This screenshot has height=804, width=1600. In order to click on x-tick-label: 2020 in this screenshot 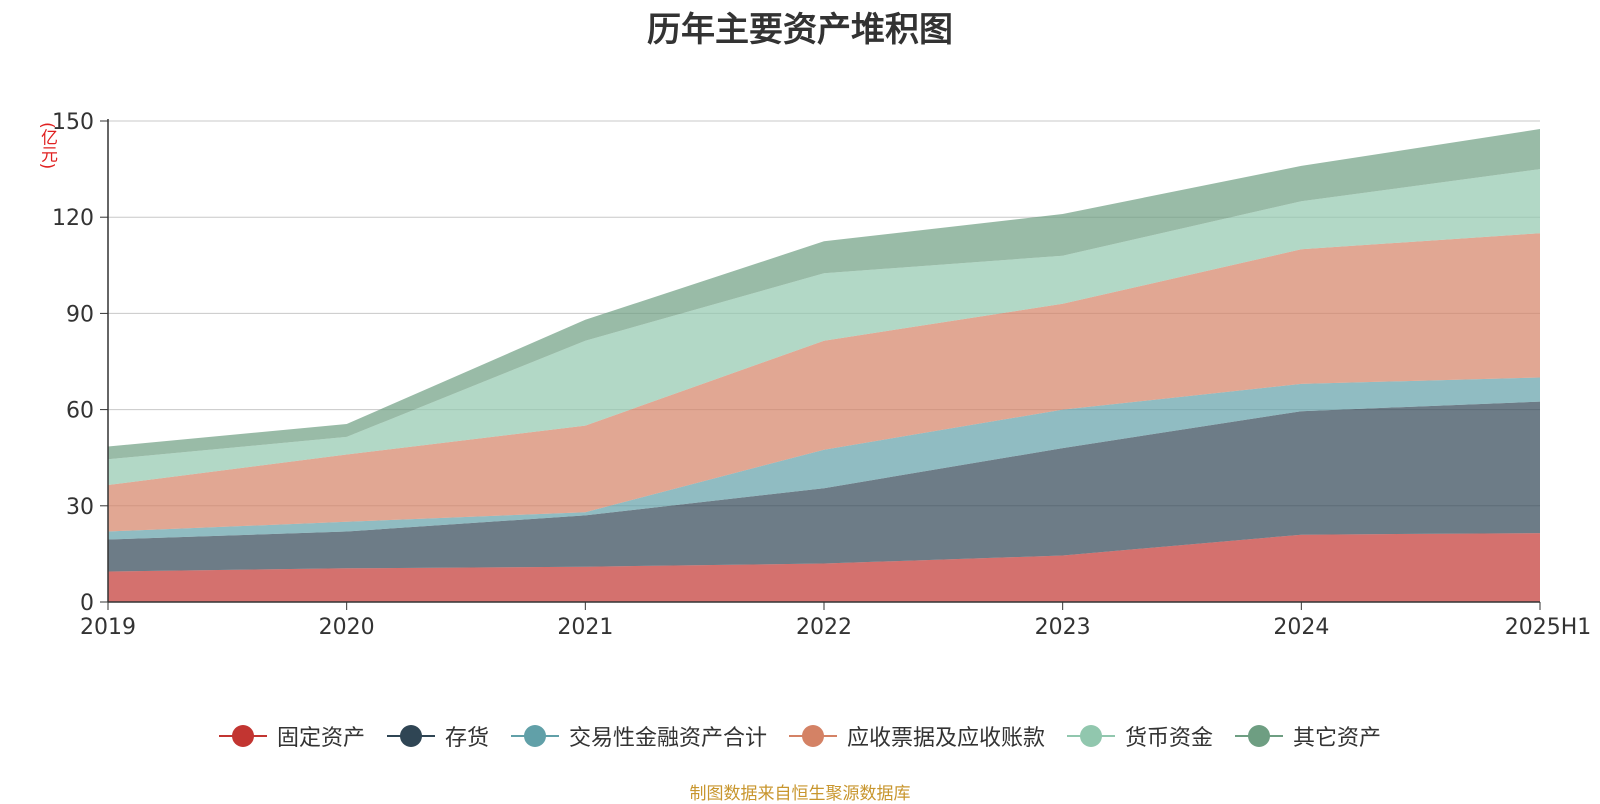, I will do `click(347, 627)`.